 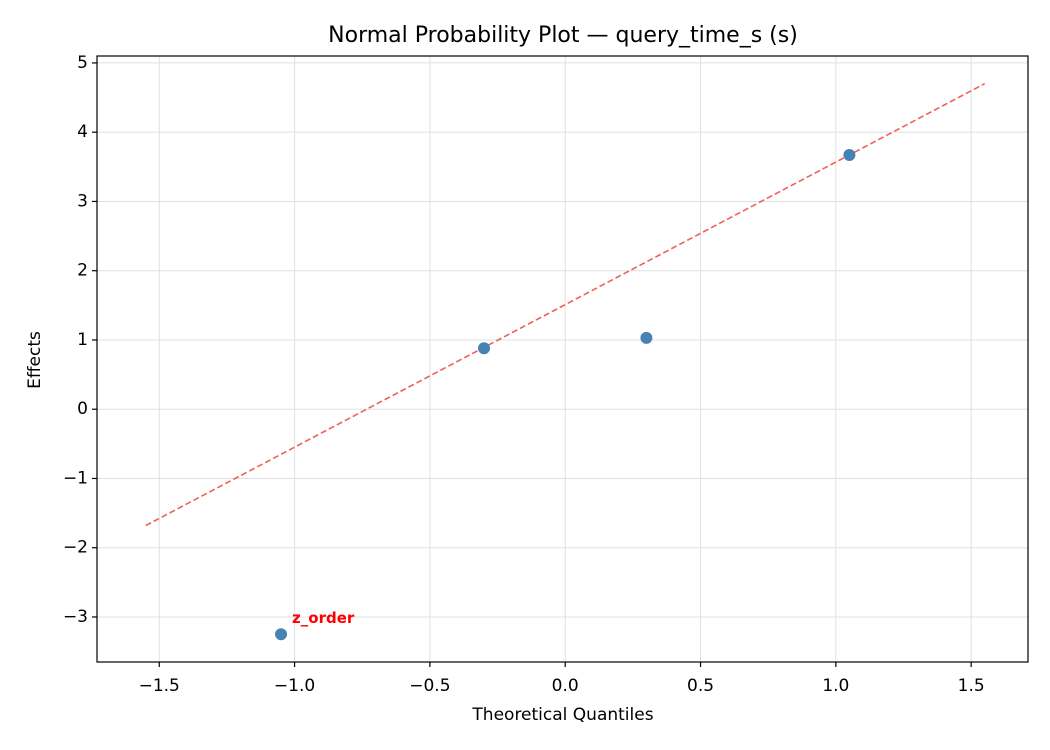 I want to click on y-axis-label: Effects, so click(x=35, y=360).